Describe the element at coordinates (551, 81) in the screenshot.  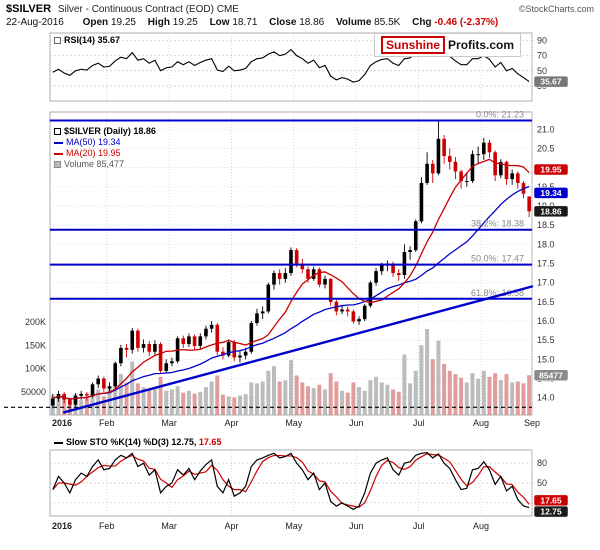
I see `axis-value-badge: 35.67` at that location.